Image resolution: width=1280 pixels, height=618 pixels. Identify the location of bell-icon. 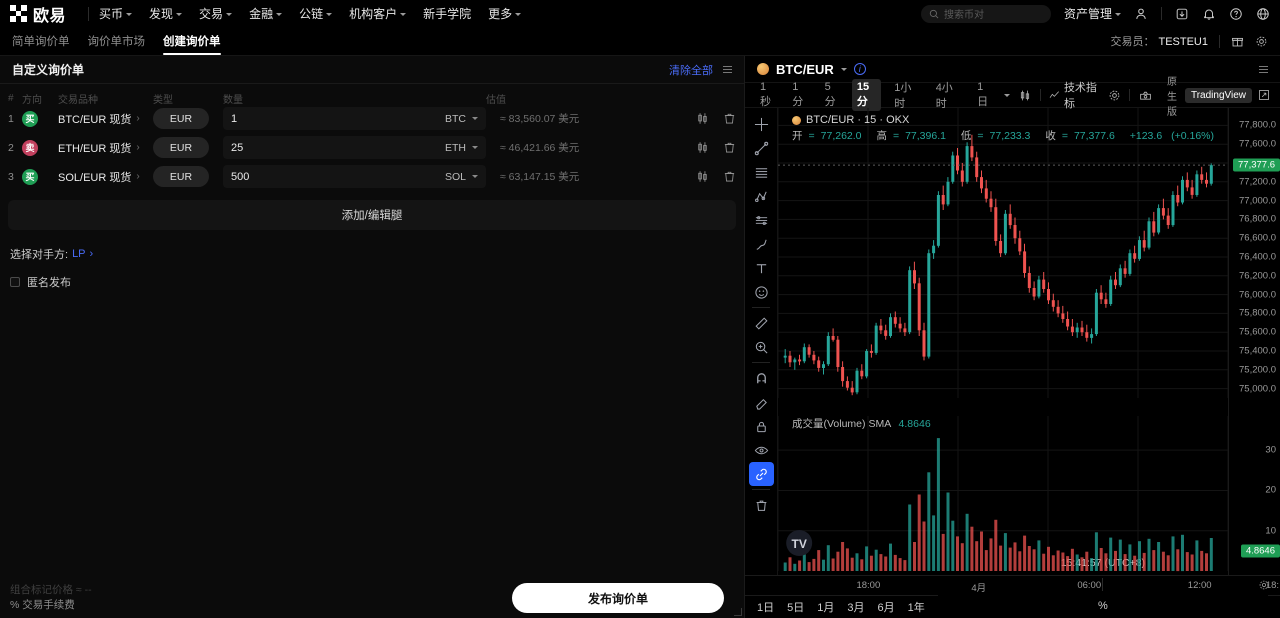
(1209, 14).